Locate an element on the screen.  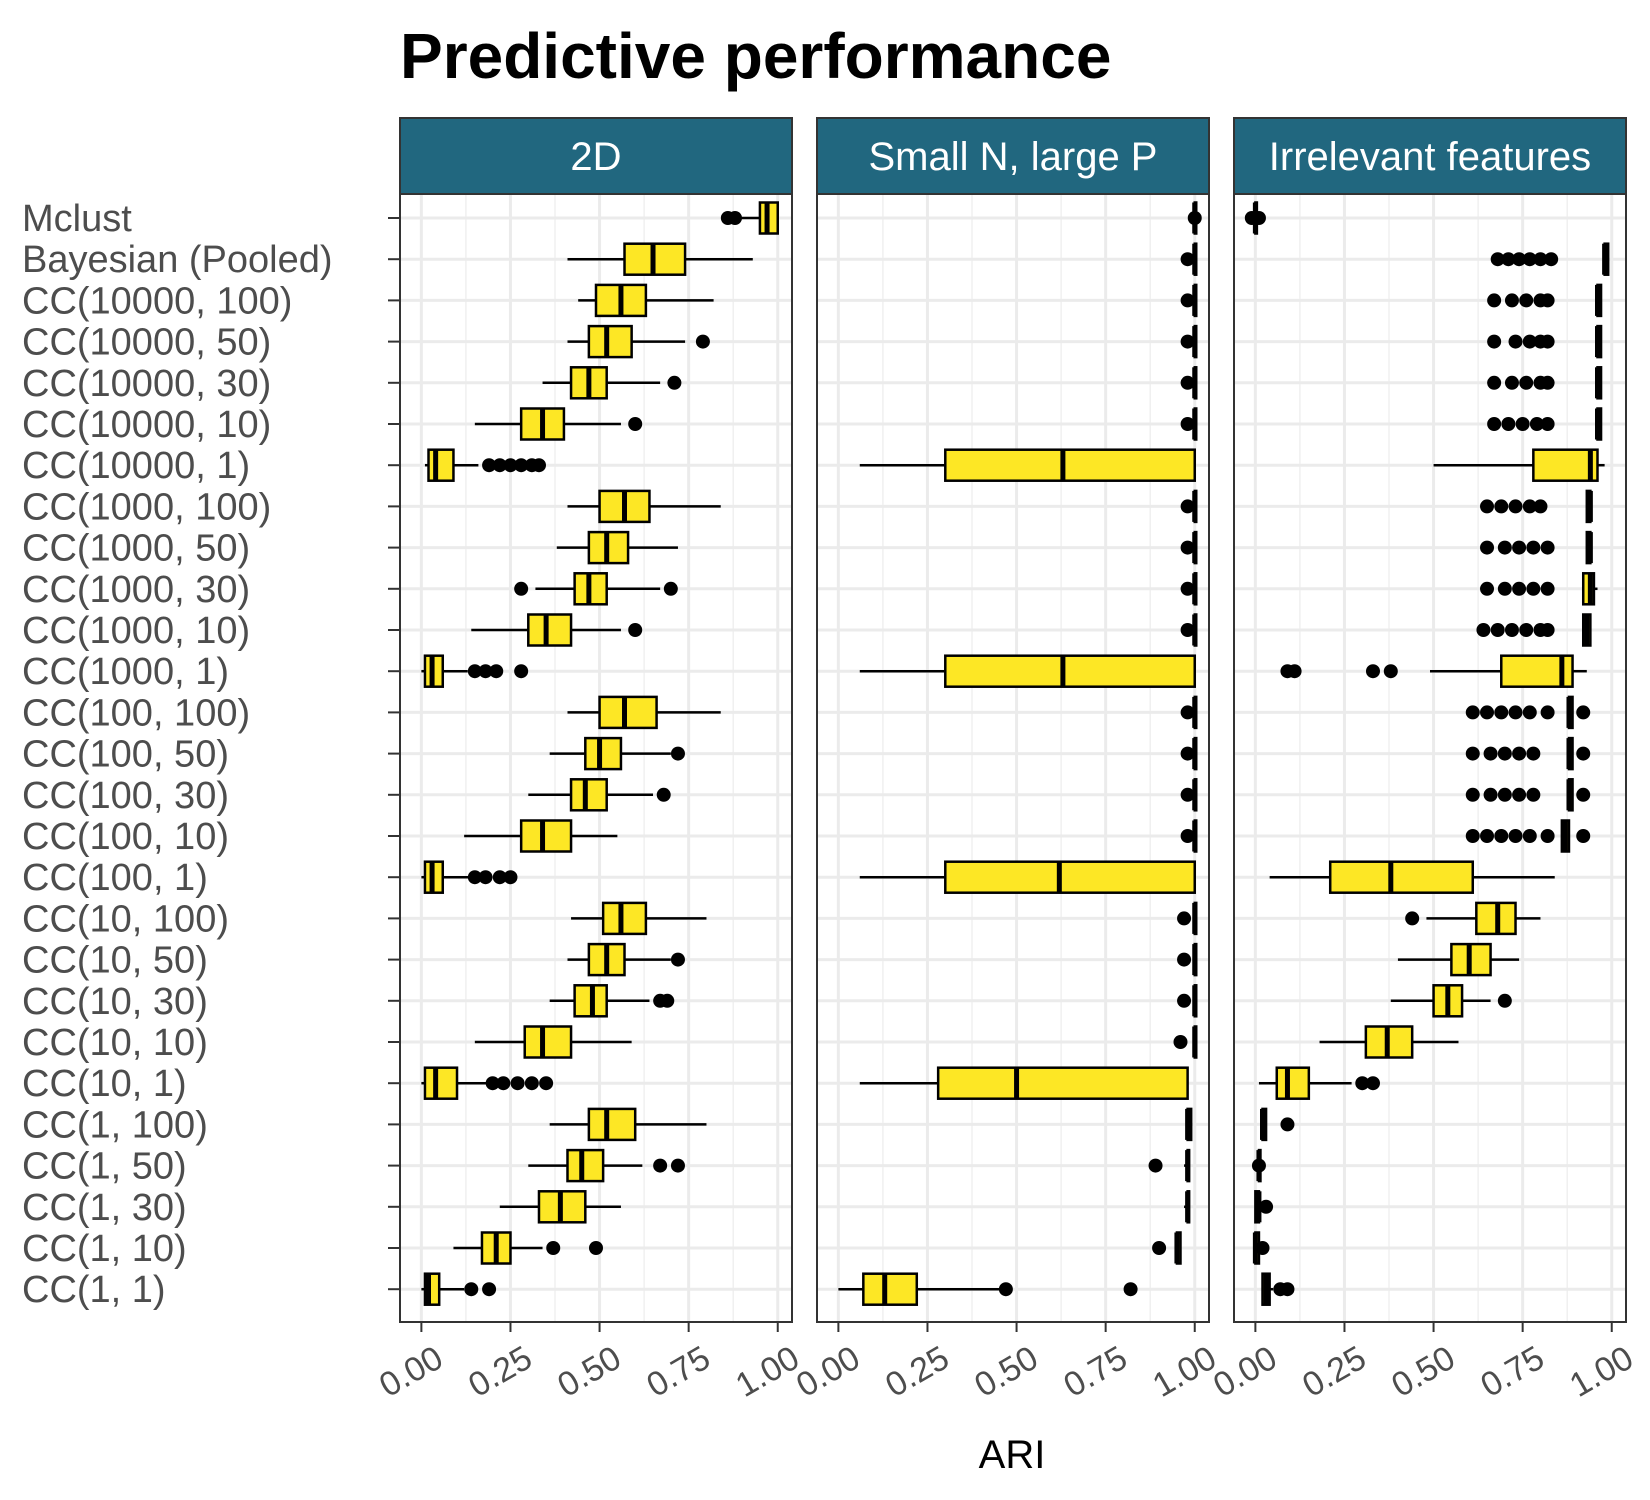
facet-strip-label: Irrelevant features is located at coordinates (1430, 157).